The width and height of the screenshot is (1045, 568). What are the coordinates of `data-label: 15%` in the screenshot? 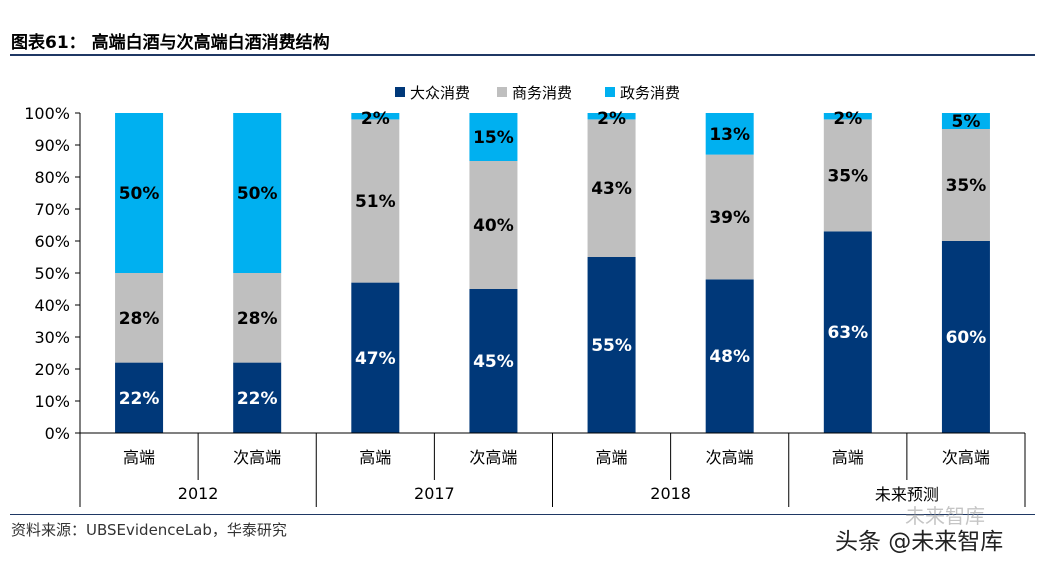 It's located at (493, 138).